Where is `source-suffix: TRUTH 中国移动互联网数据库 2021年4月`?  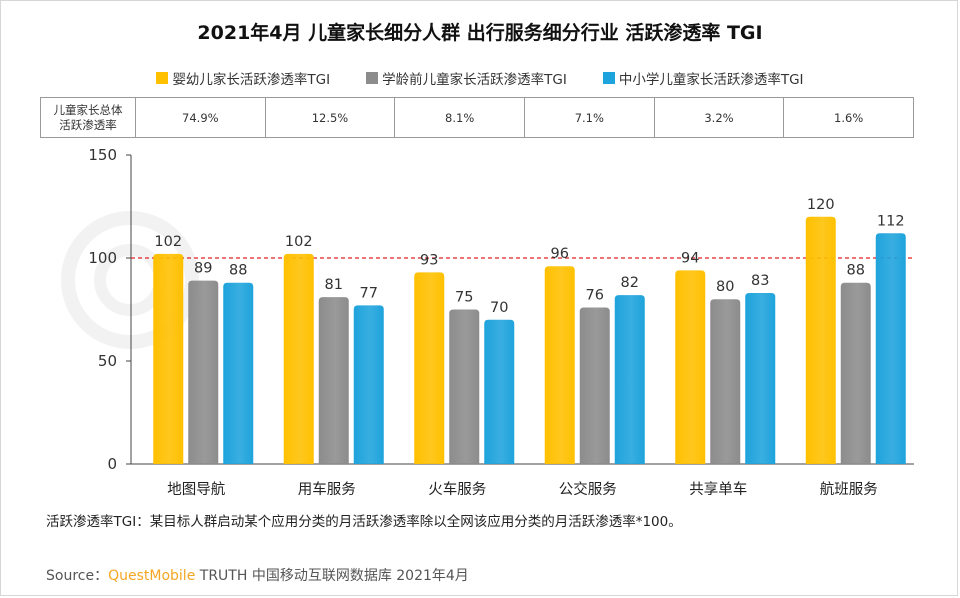
source-suffix: TRUTH 中国移动互联网数据库 2021年4月 is located at coordinates (332, 576).